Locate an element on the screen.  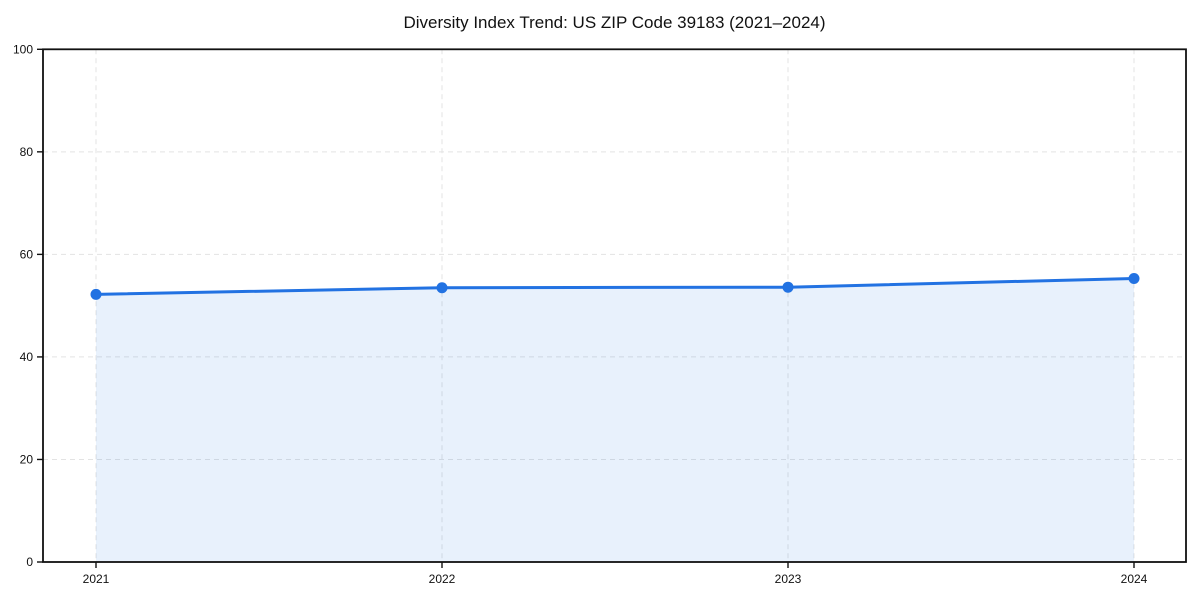
y-tick-label: 40 is located at coordinates (27, 357).